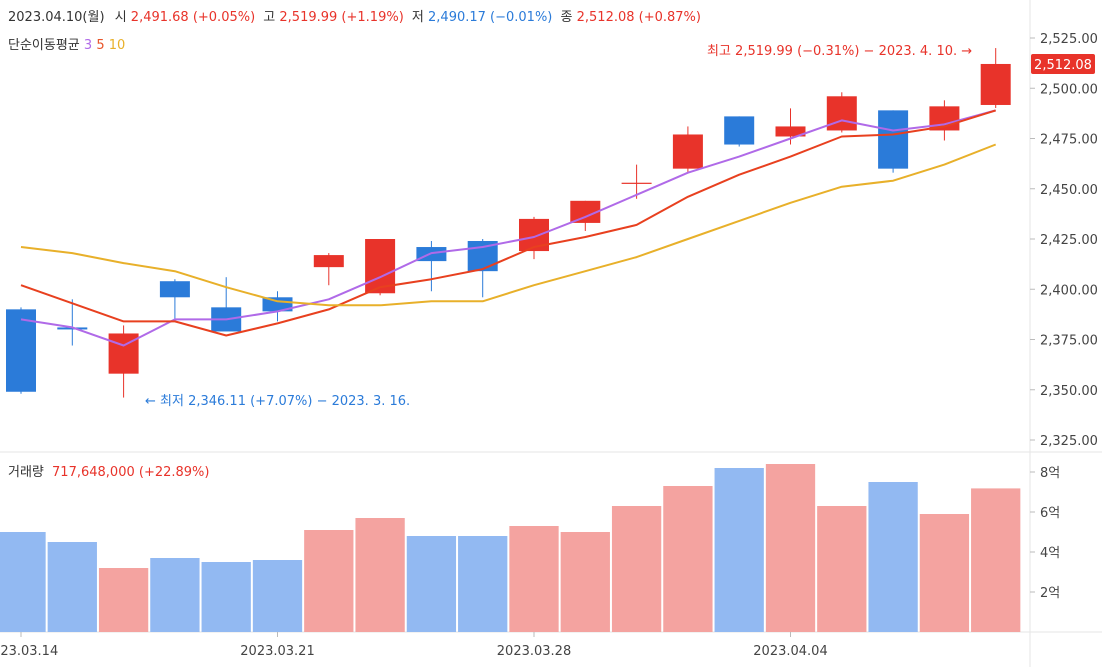 The height and width of the screenshot is (667, 1102). I want to click on x-tick-label: 2023.04.04, so click(790, 651).